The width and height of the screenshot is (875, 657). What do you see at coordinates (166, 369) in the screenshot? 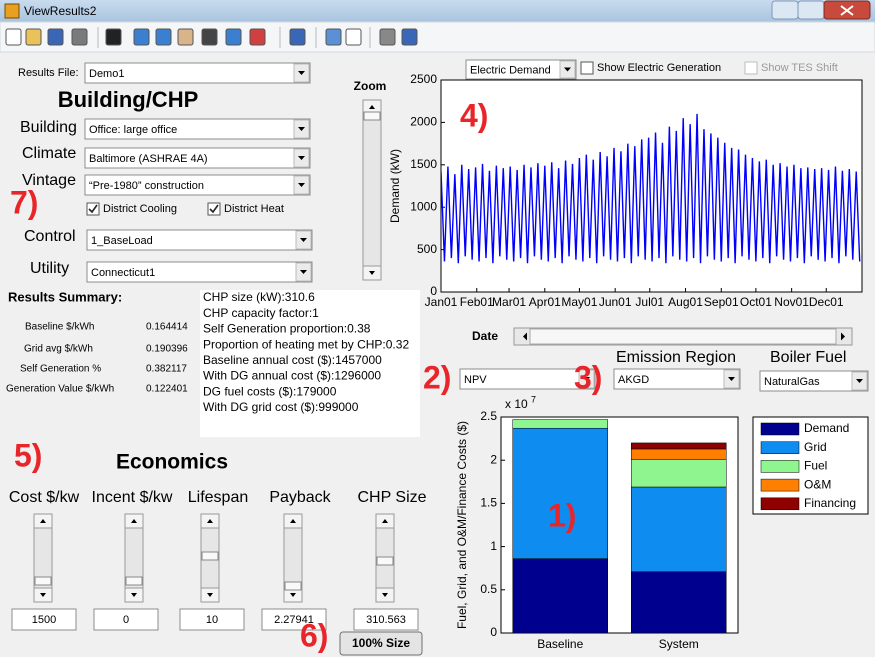
I see `summary-value: 0.382117` at bounding box center [166, 369].